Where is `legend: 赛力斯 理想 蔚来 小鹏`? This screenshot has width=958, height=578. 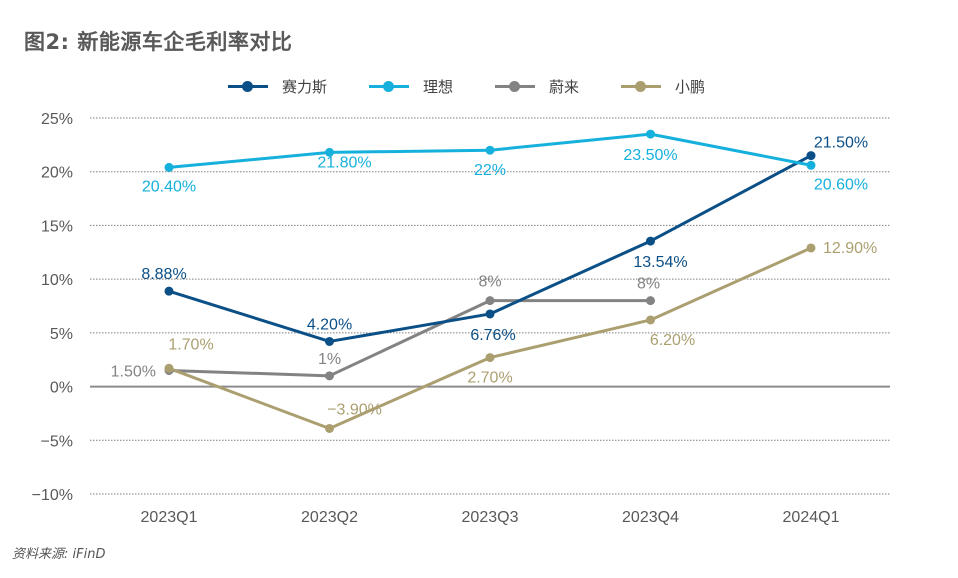 legend: 赛力斯 理想 蔚来 小鹏 is located at coordinates (487, 86).